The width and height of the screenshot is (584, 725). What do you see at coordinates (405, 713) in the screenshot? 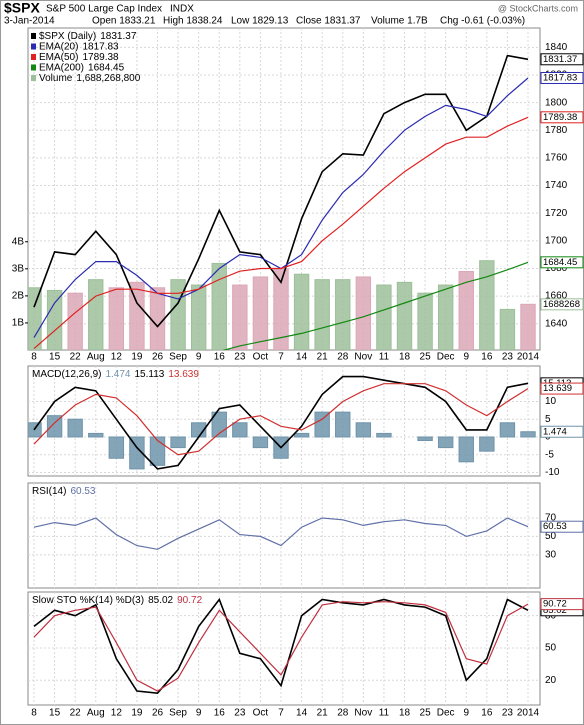
I see `x-tick-label: 18` at bounding box center [405, 713].